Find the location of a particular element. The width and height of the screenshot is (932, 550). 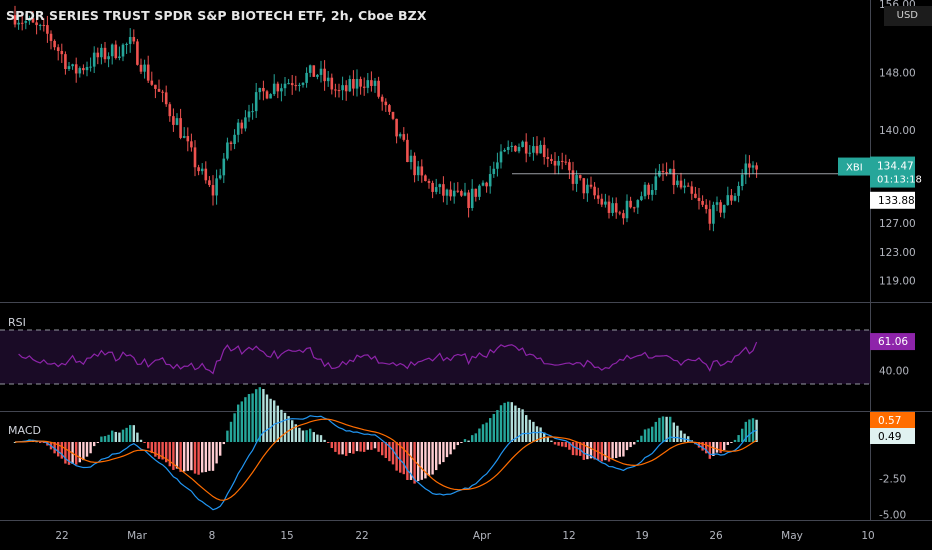

time-tick-label: 12 is located at coordinates (568, 536).